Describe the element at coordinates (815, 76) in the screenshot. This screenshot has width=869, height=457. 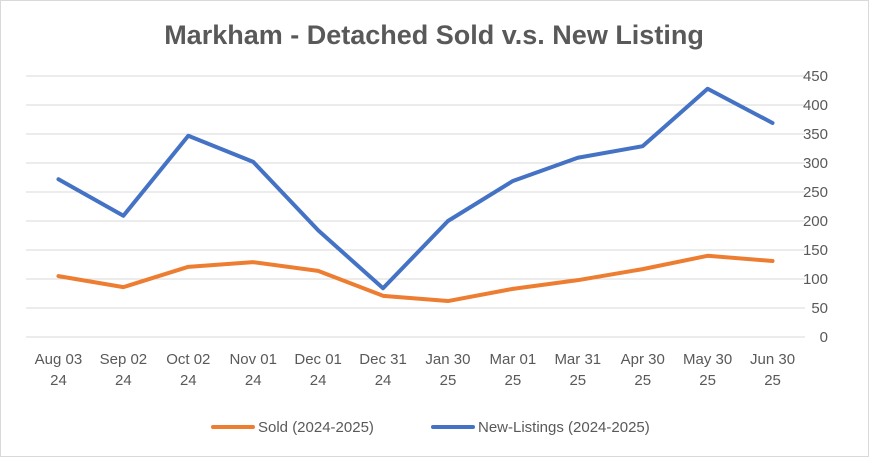
I see `y-tick-label: 450` at that location.